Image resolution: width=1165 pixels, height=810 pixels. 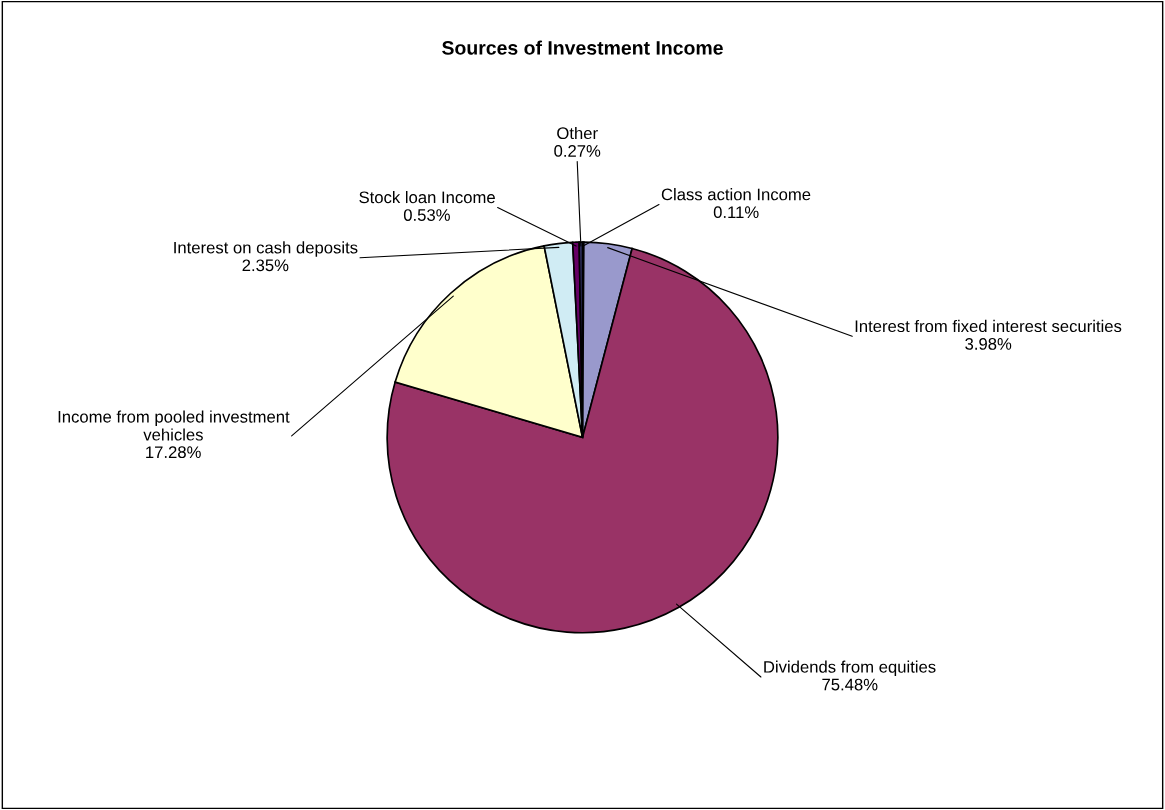 What do you see at coordinates (850, 668) in the screenshot?
I see `slice-label: Dividends from equities` at bounding box center [850, 668].